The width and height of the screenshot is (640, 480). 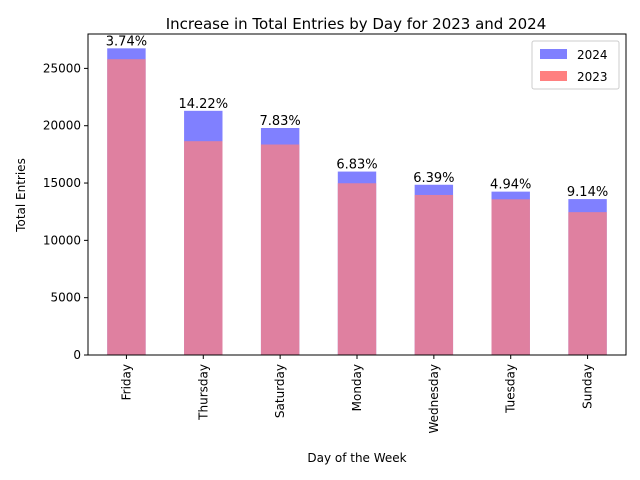 I want to click on data-label-tuesday: 4.94%, so click(x=510, y=185).